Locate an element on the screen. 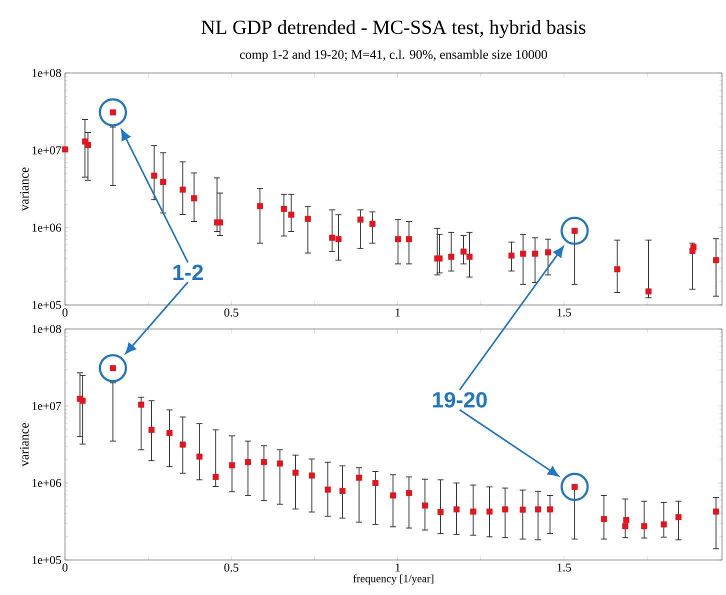  chart-subtitle: comp 1-2 and 19-20; M=41, c.l. 90%, ensamble size 10000 is located at coordinates (394, 56).